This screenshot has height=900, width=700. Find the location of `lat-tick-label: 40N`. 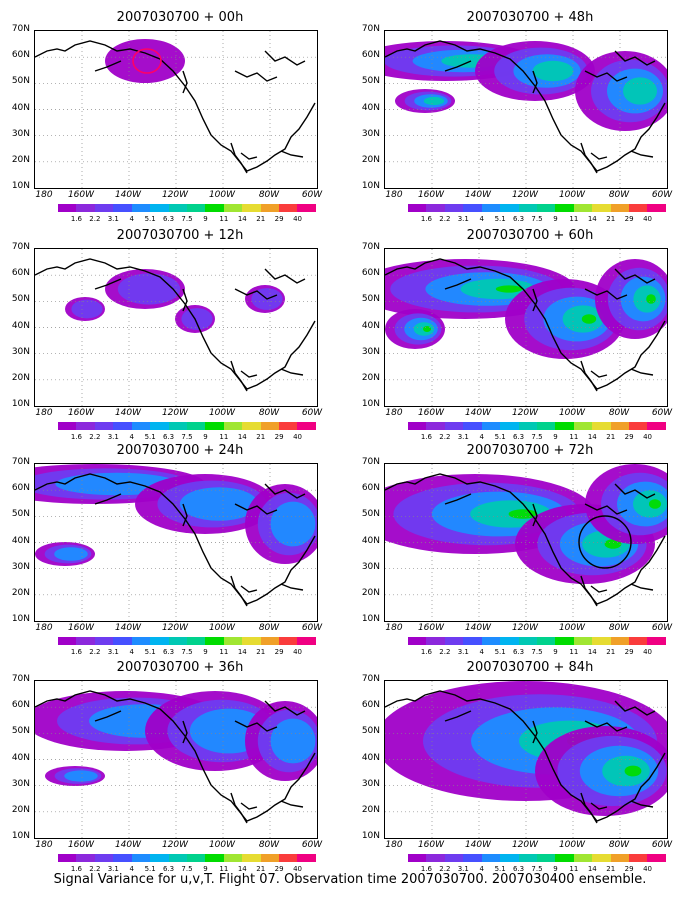

lat-tick-label: 40N is located at coordinates (370, 107).